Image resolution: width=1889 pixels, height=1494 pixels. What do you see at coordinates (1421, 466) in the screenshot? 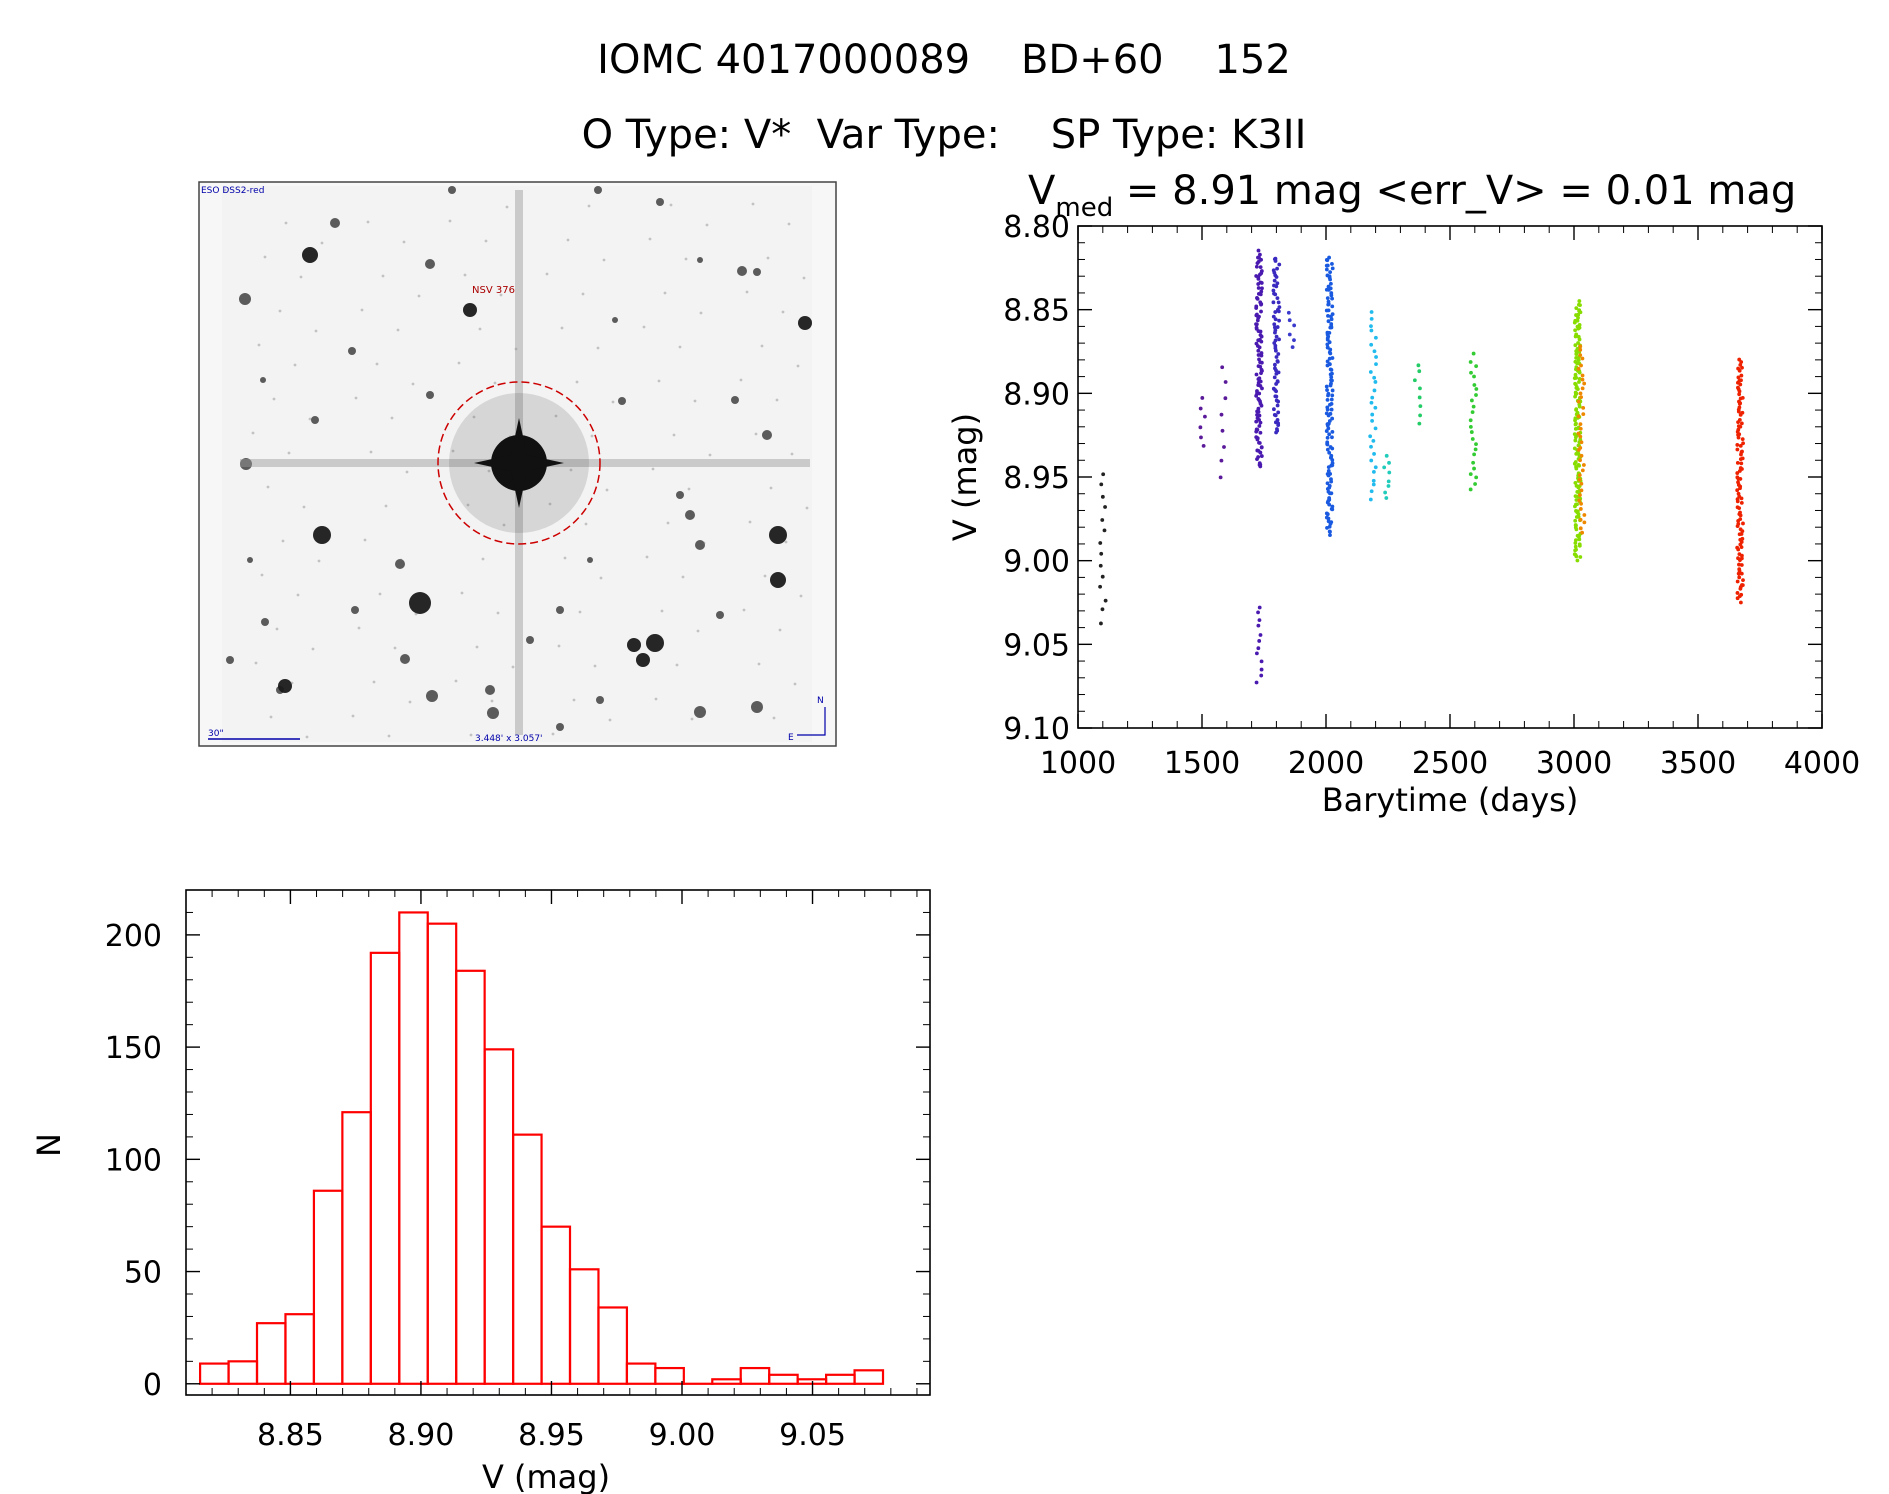
I see `lc-points` at bounding box center [1421, 466].